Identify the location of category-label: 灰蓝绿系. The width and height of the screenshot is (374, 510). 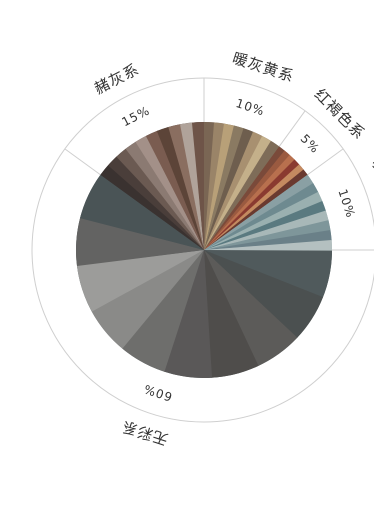
(371, 190).